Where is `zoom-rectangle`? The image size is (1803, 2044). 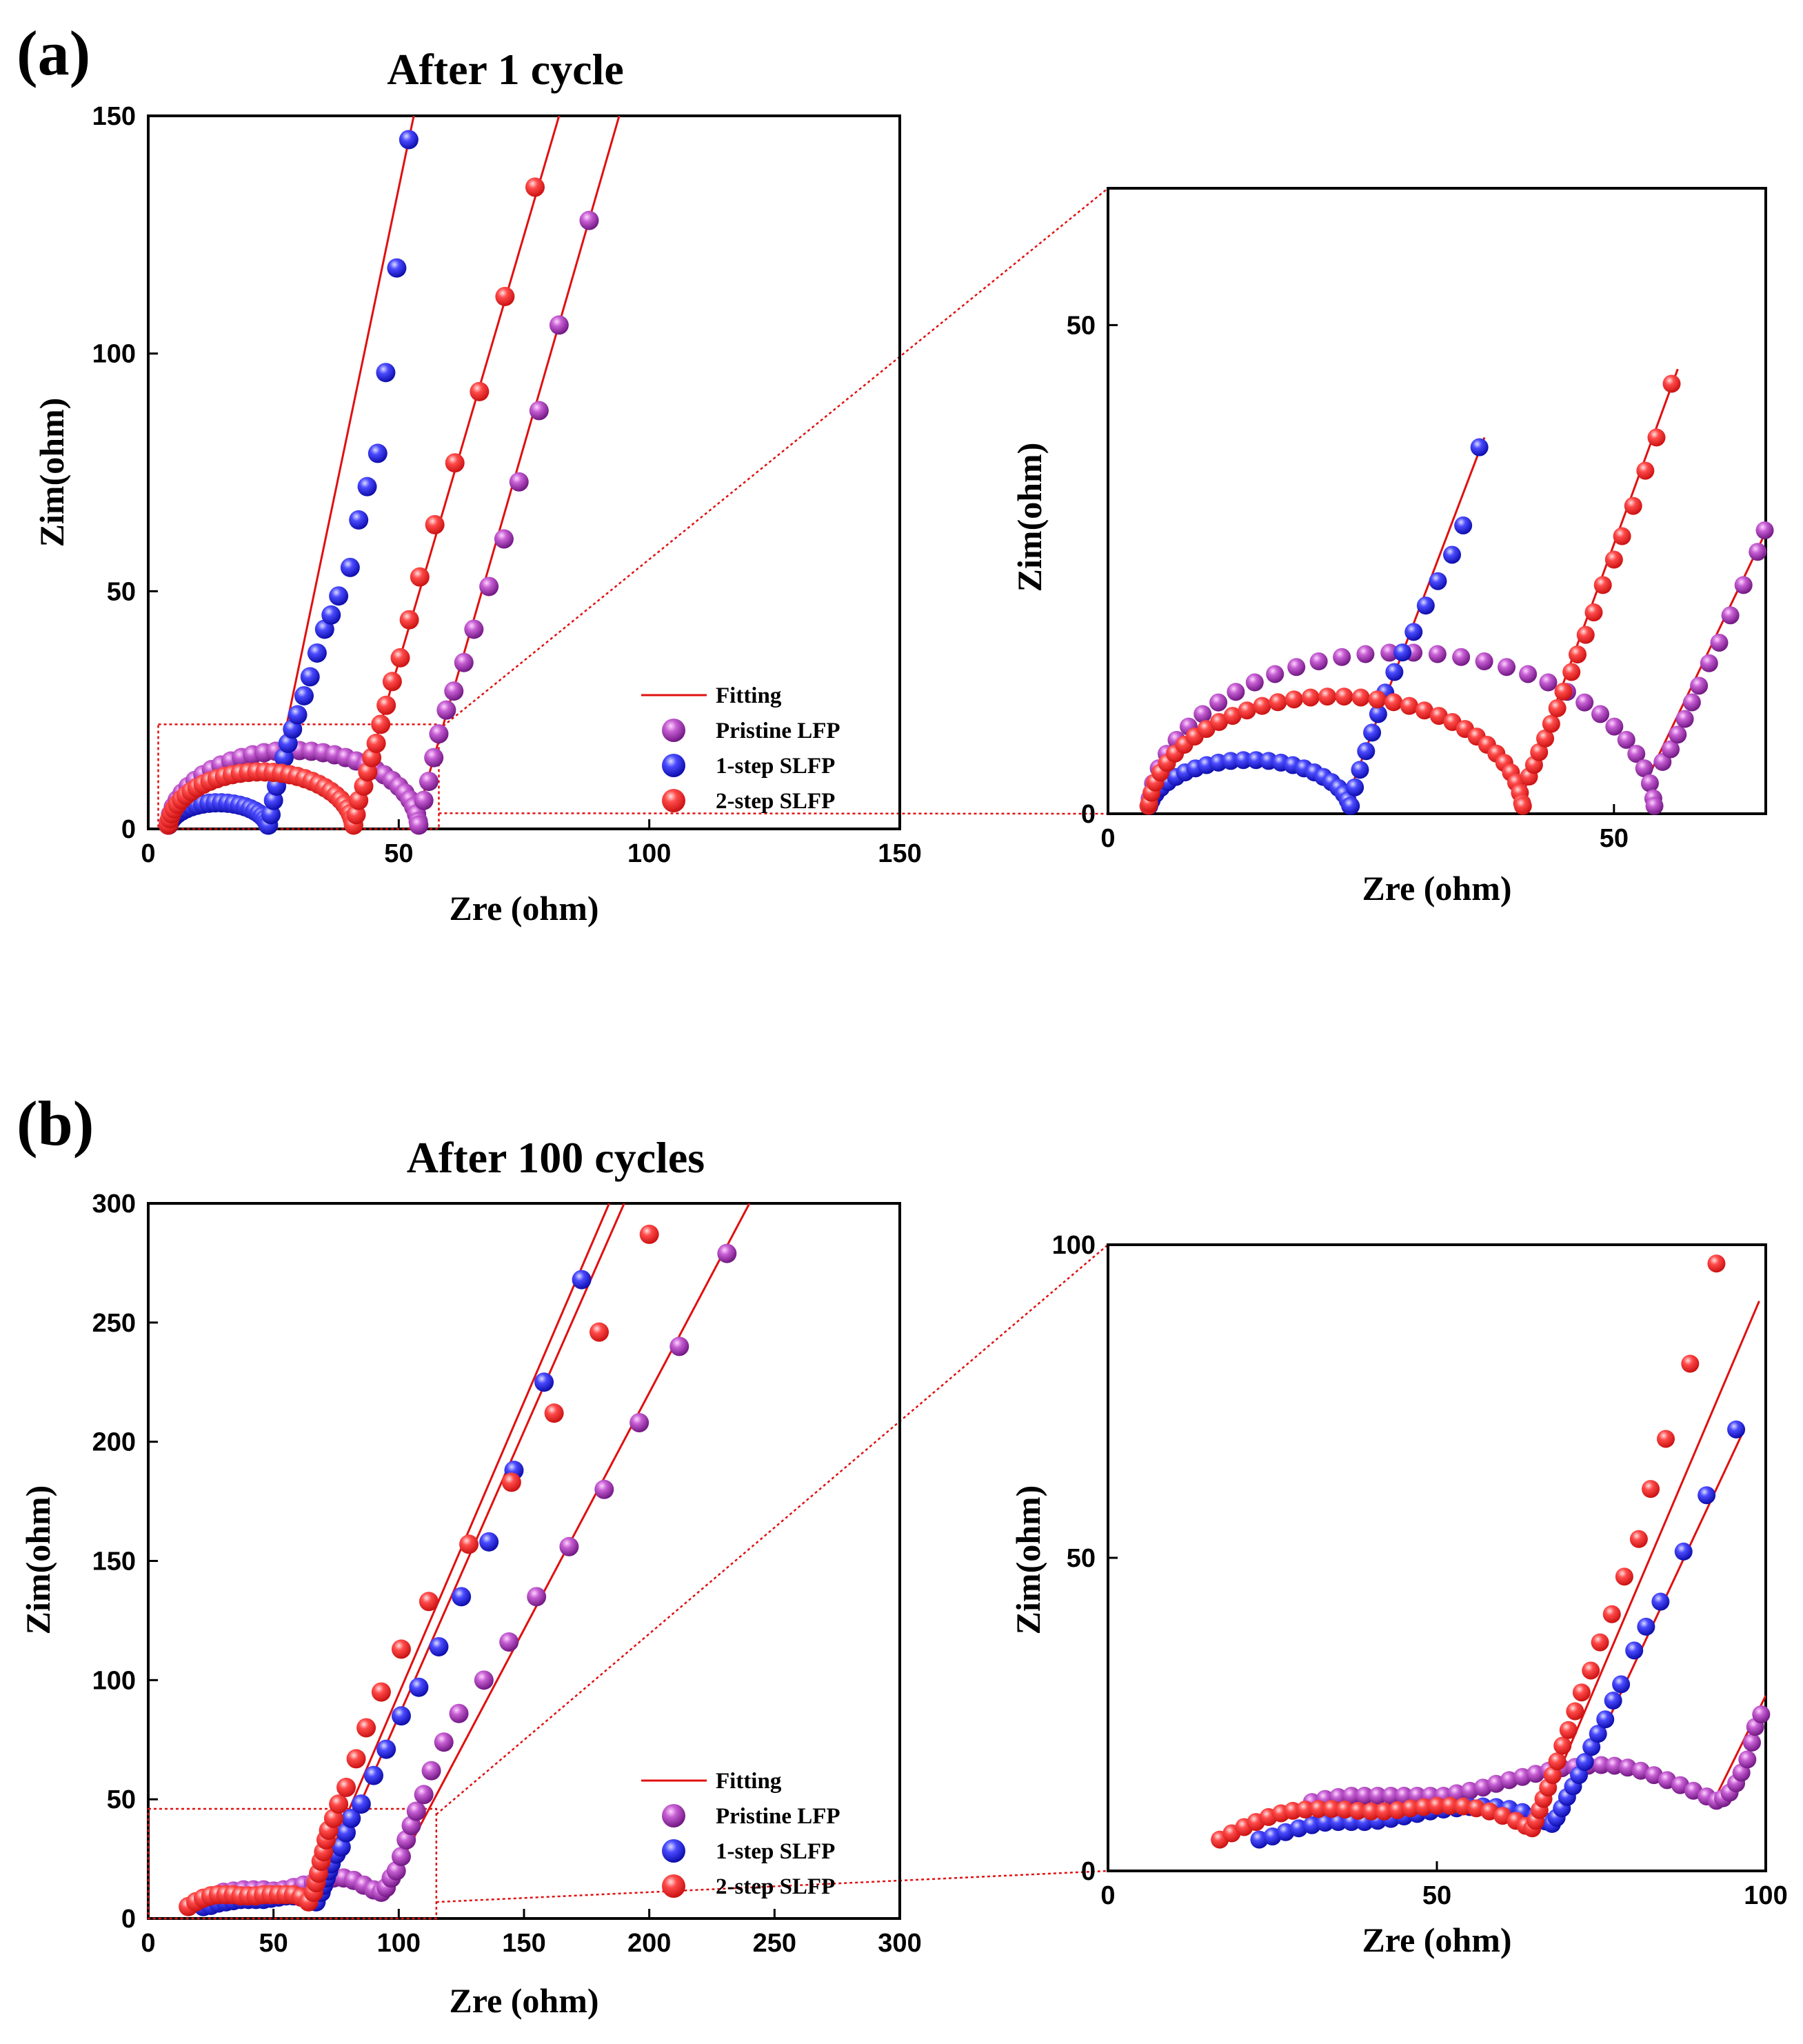
zoom-rectangle is located at coordinates (293, 1864).